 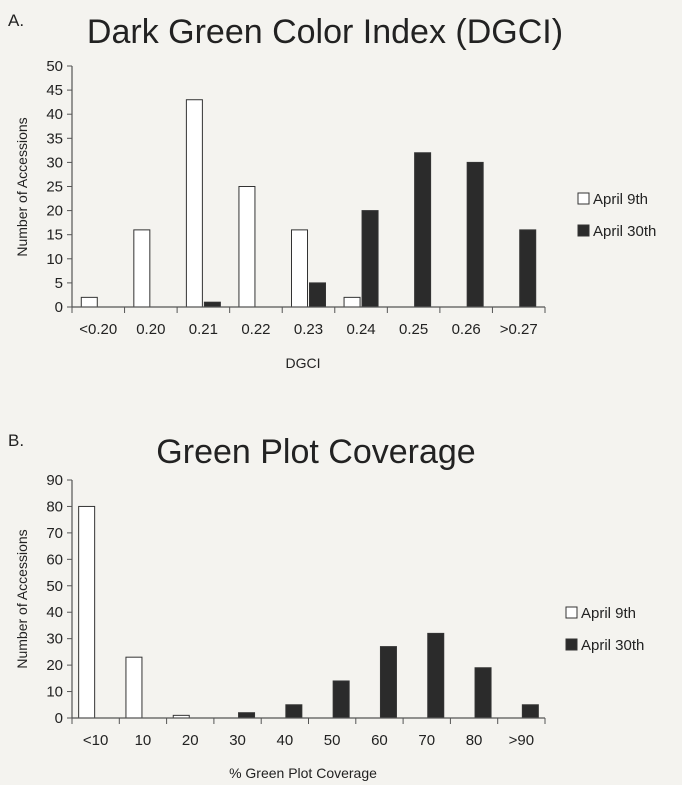 What do you see at coordinates (143, 740) in the screenshot?
I see `x-tick-label: 10` at bounding box center [143, 740].